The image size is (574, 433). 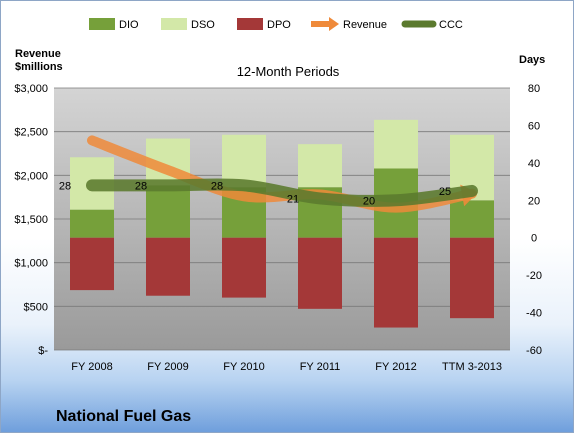 I want to click on left-tick-label: $2,500, so click(x=31, y=133).